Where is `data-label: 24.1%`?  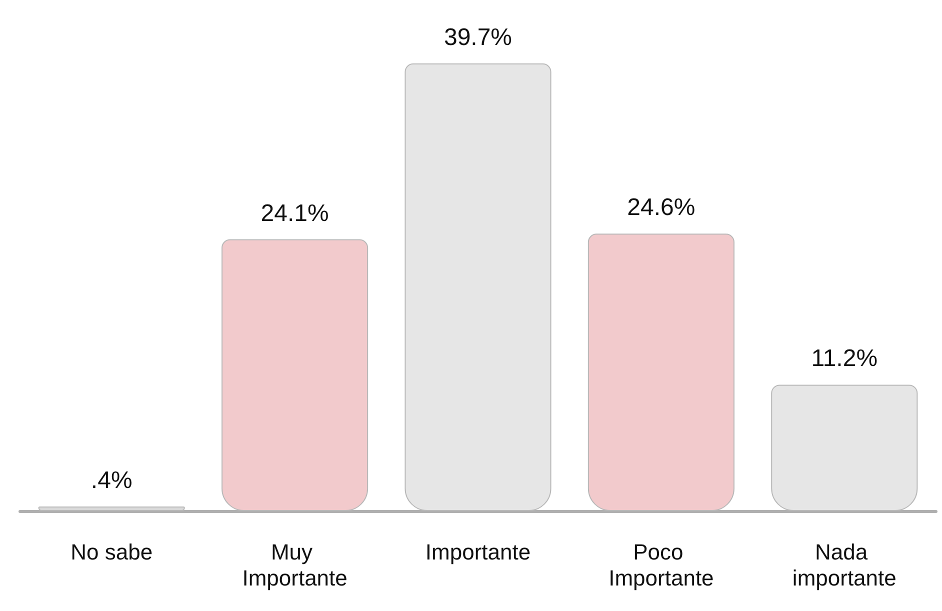 data-label: 24.1% is located at coordinates (294, 213).